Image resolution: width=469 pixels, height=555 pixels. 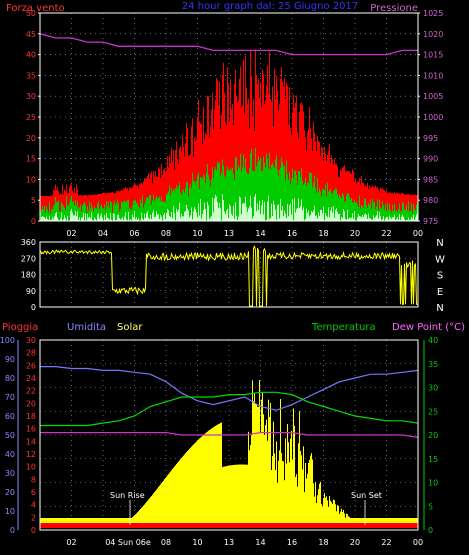 I want to click on sunrise-label: Sun Rise, so click(x=127, y=495).